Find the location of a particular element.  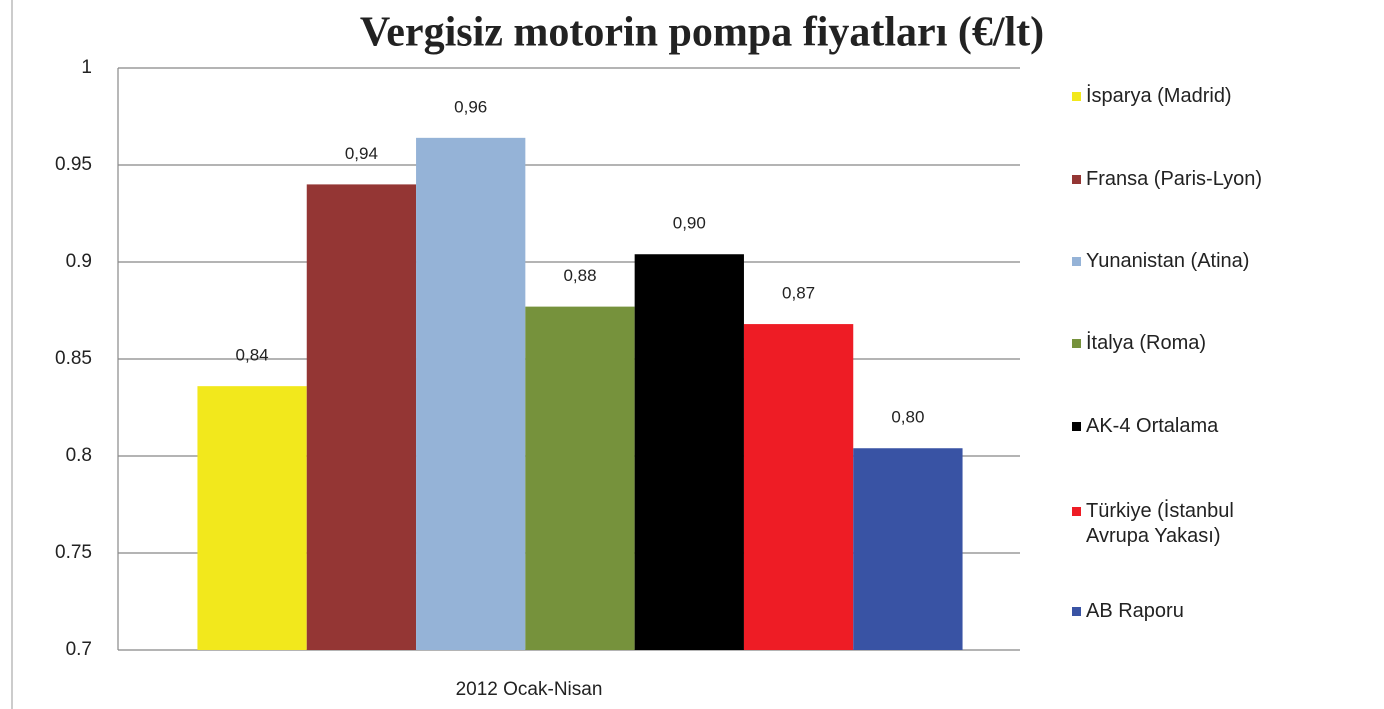

y-tick-label: 0.7 is located at coordinates (79, 649).